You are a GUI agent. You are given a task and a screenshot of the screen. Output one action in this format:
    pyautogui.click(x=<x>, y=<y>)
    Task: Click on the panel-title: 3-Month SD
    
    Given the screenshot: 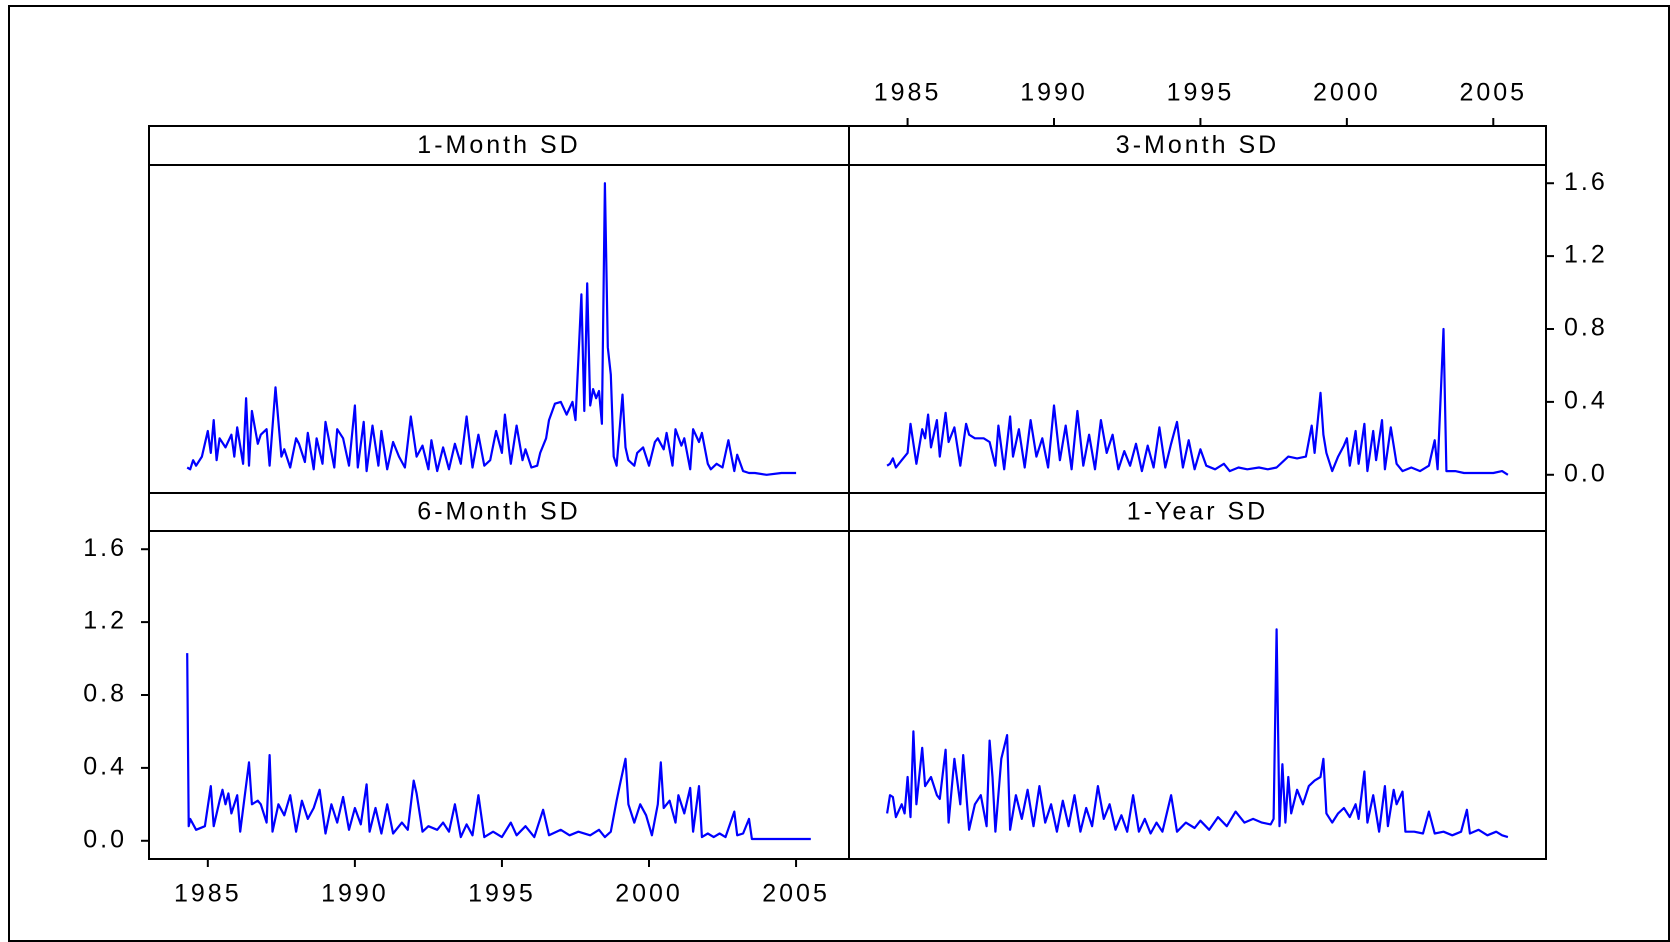 What is the action you would take?
    pyautogui.click(x=1197, y=145)
    